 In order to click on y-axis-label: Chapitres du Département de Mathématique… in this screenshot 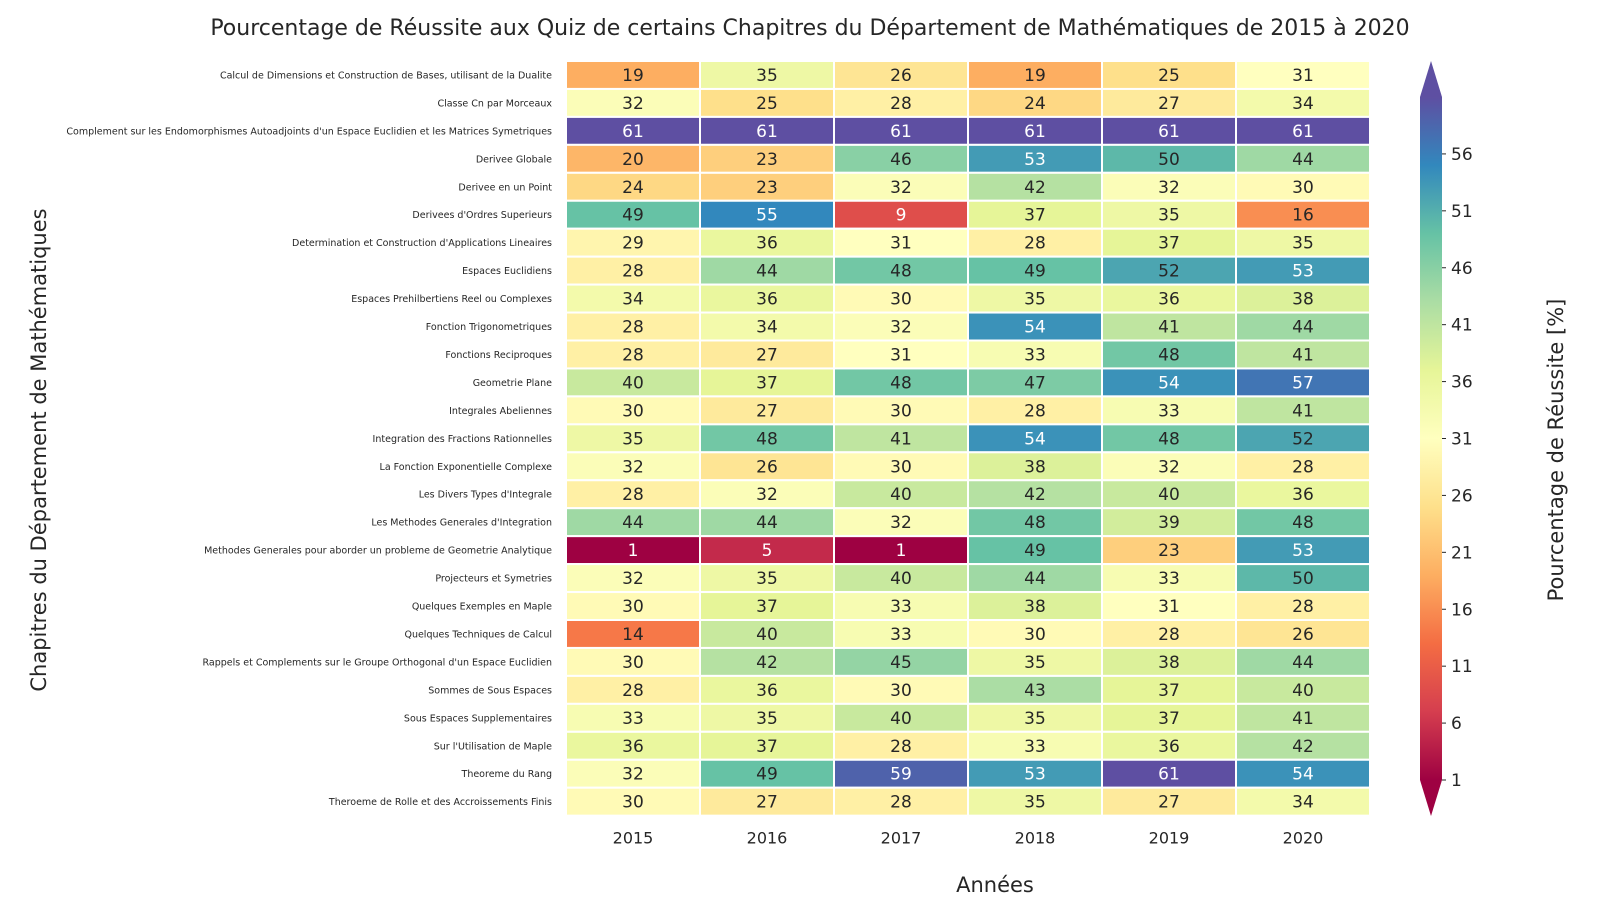, I will do `click(39, 449)`.